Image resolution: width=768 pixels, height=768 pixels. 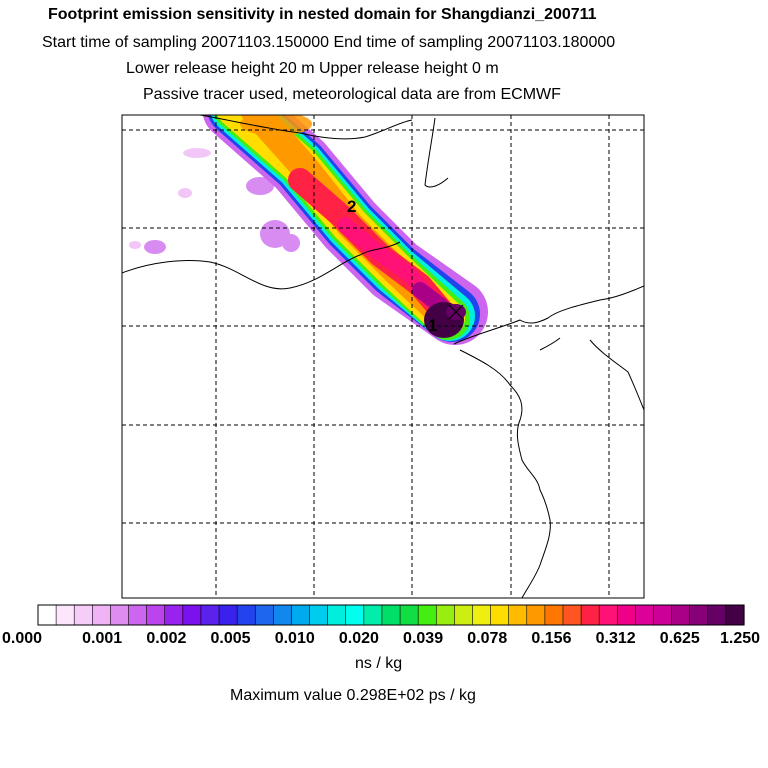 I want to click on colorbar-units: ns / kg, so click(x=379, y=663).